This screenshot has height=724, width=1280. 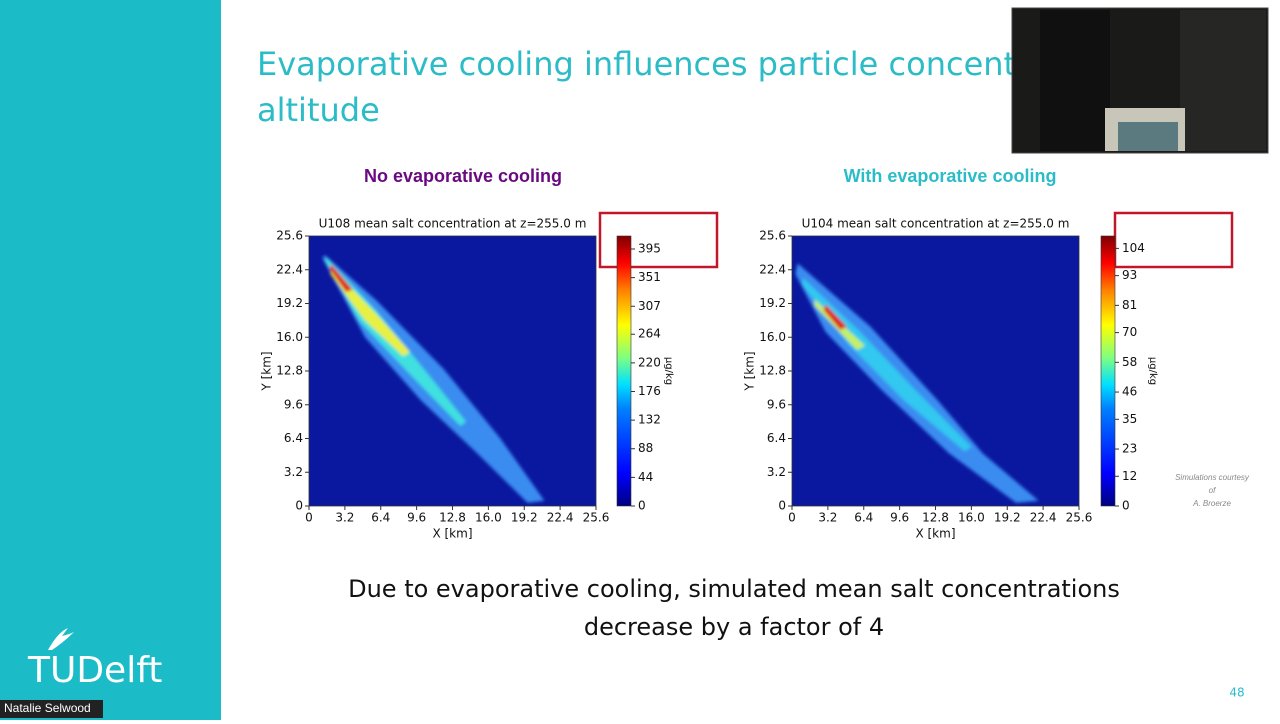 I want to click on highlight-box, so click(x=658, y=240).